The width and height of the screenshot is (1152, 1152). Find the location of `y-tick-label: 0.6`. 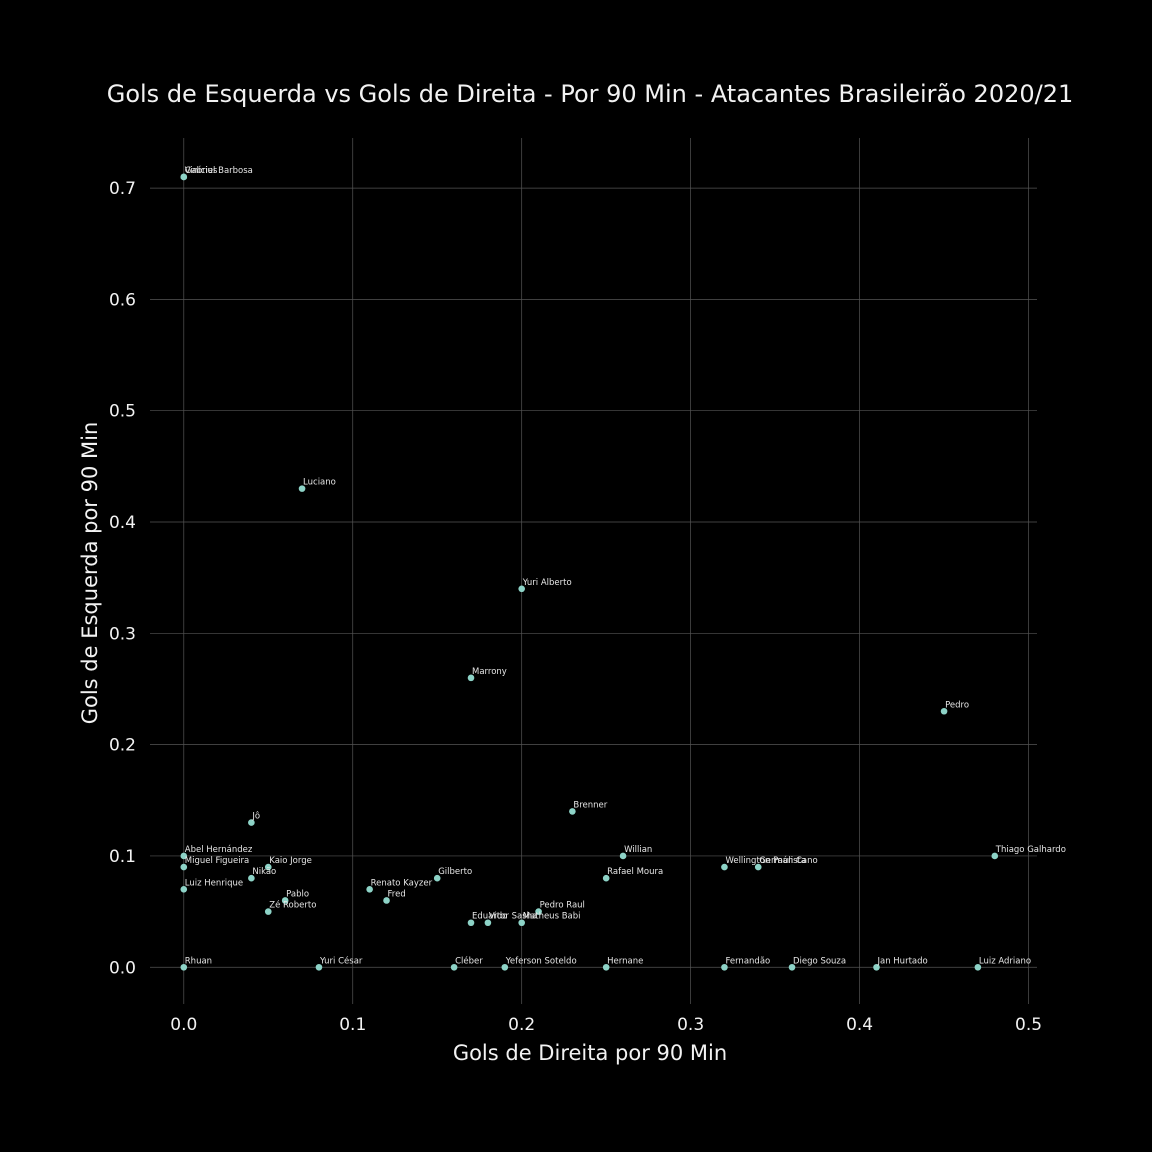

y-tick-label: 0.6 is located at coordinates (122, 300).